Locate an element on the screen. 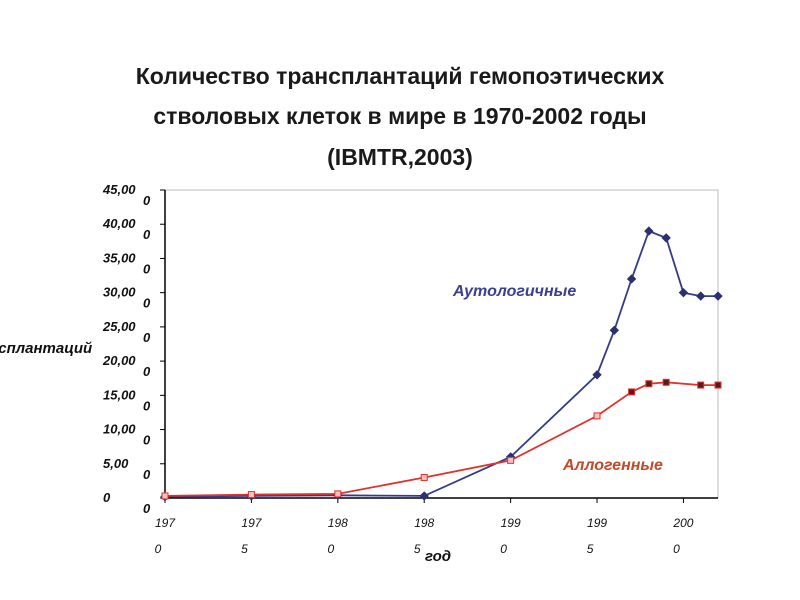  y-tick-label: 0 is located at coordinates (107, 497).